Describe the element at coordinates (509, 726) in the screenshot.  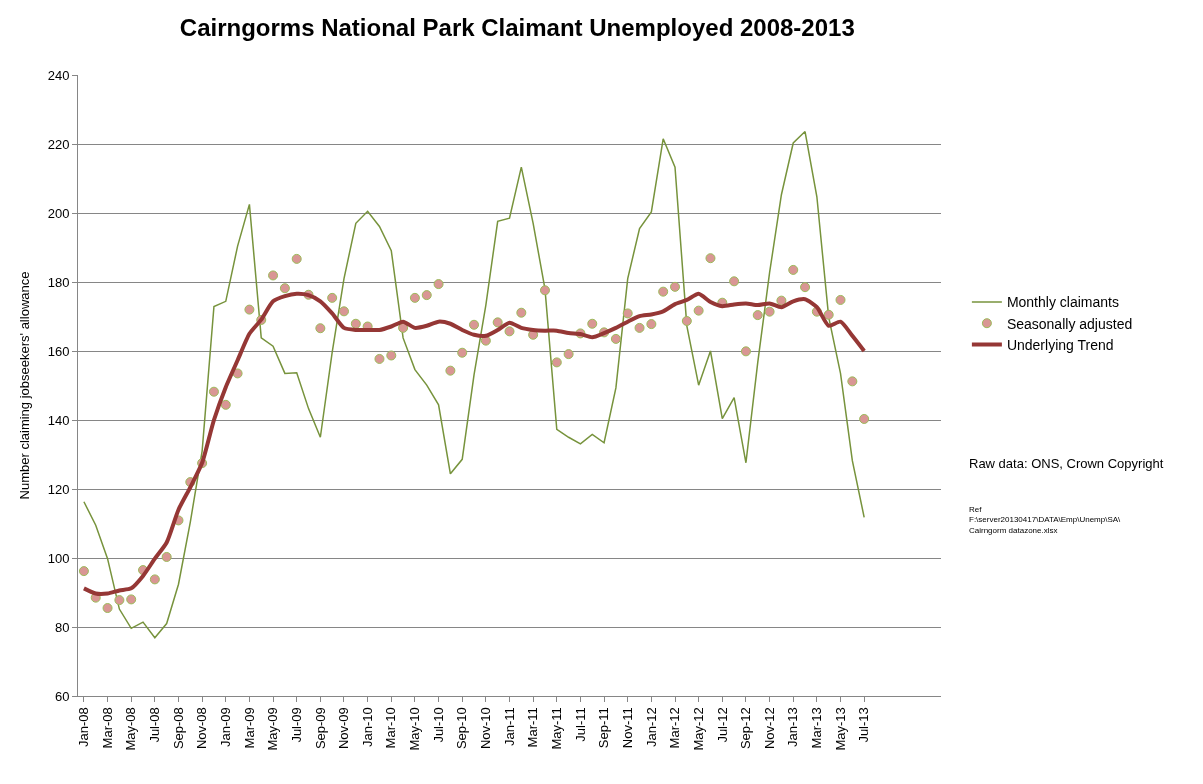
I see `x-tick-label: Jan-11` at that location.